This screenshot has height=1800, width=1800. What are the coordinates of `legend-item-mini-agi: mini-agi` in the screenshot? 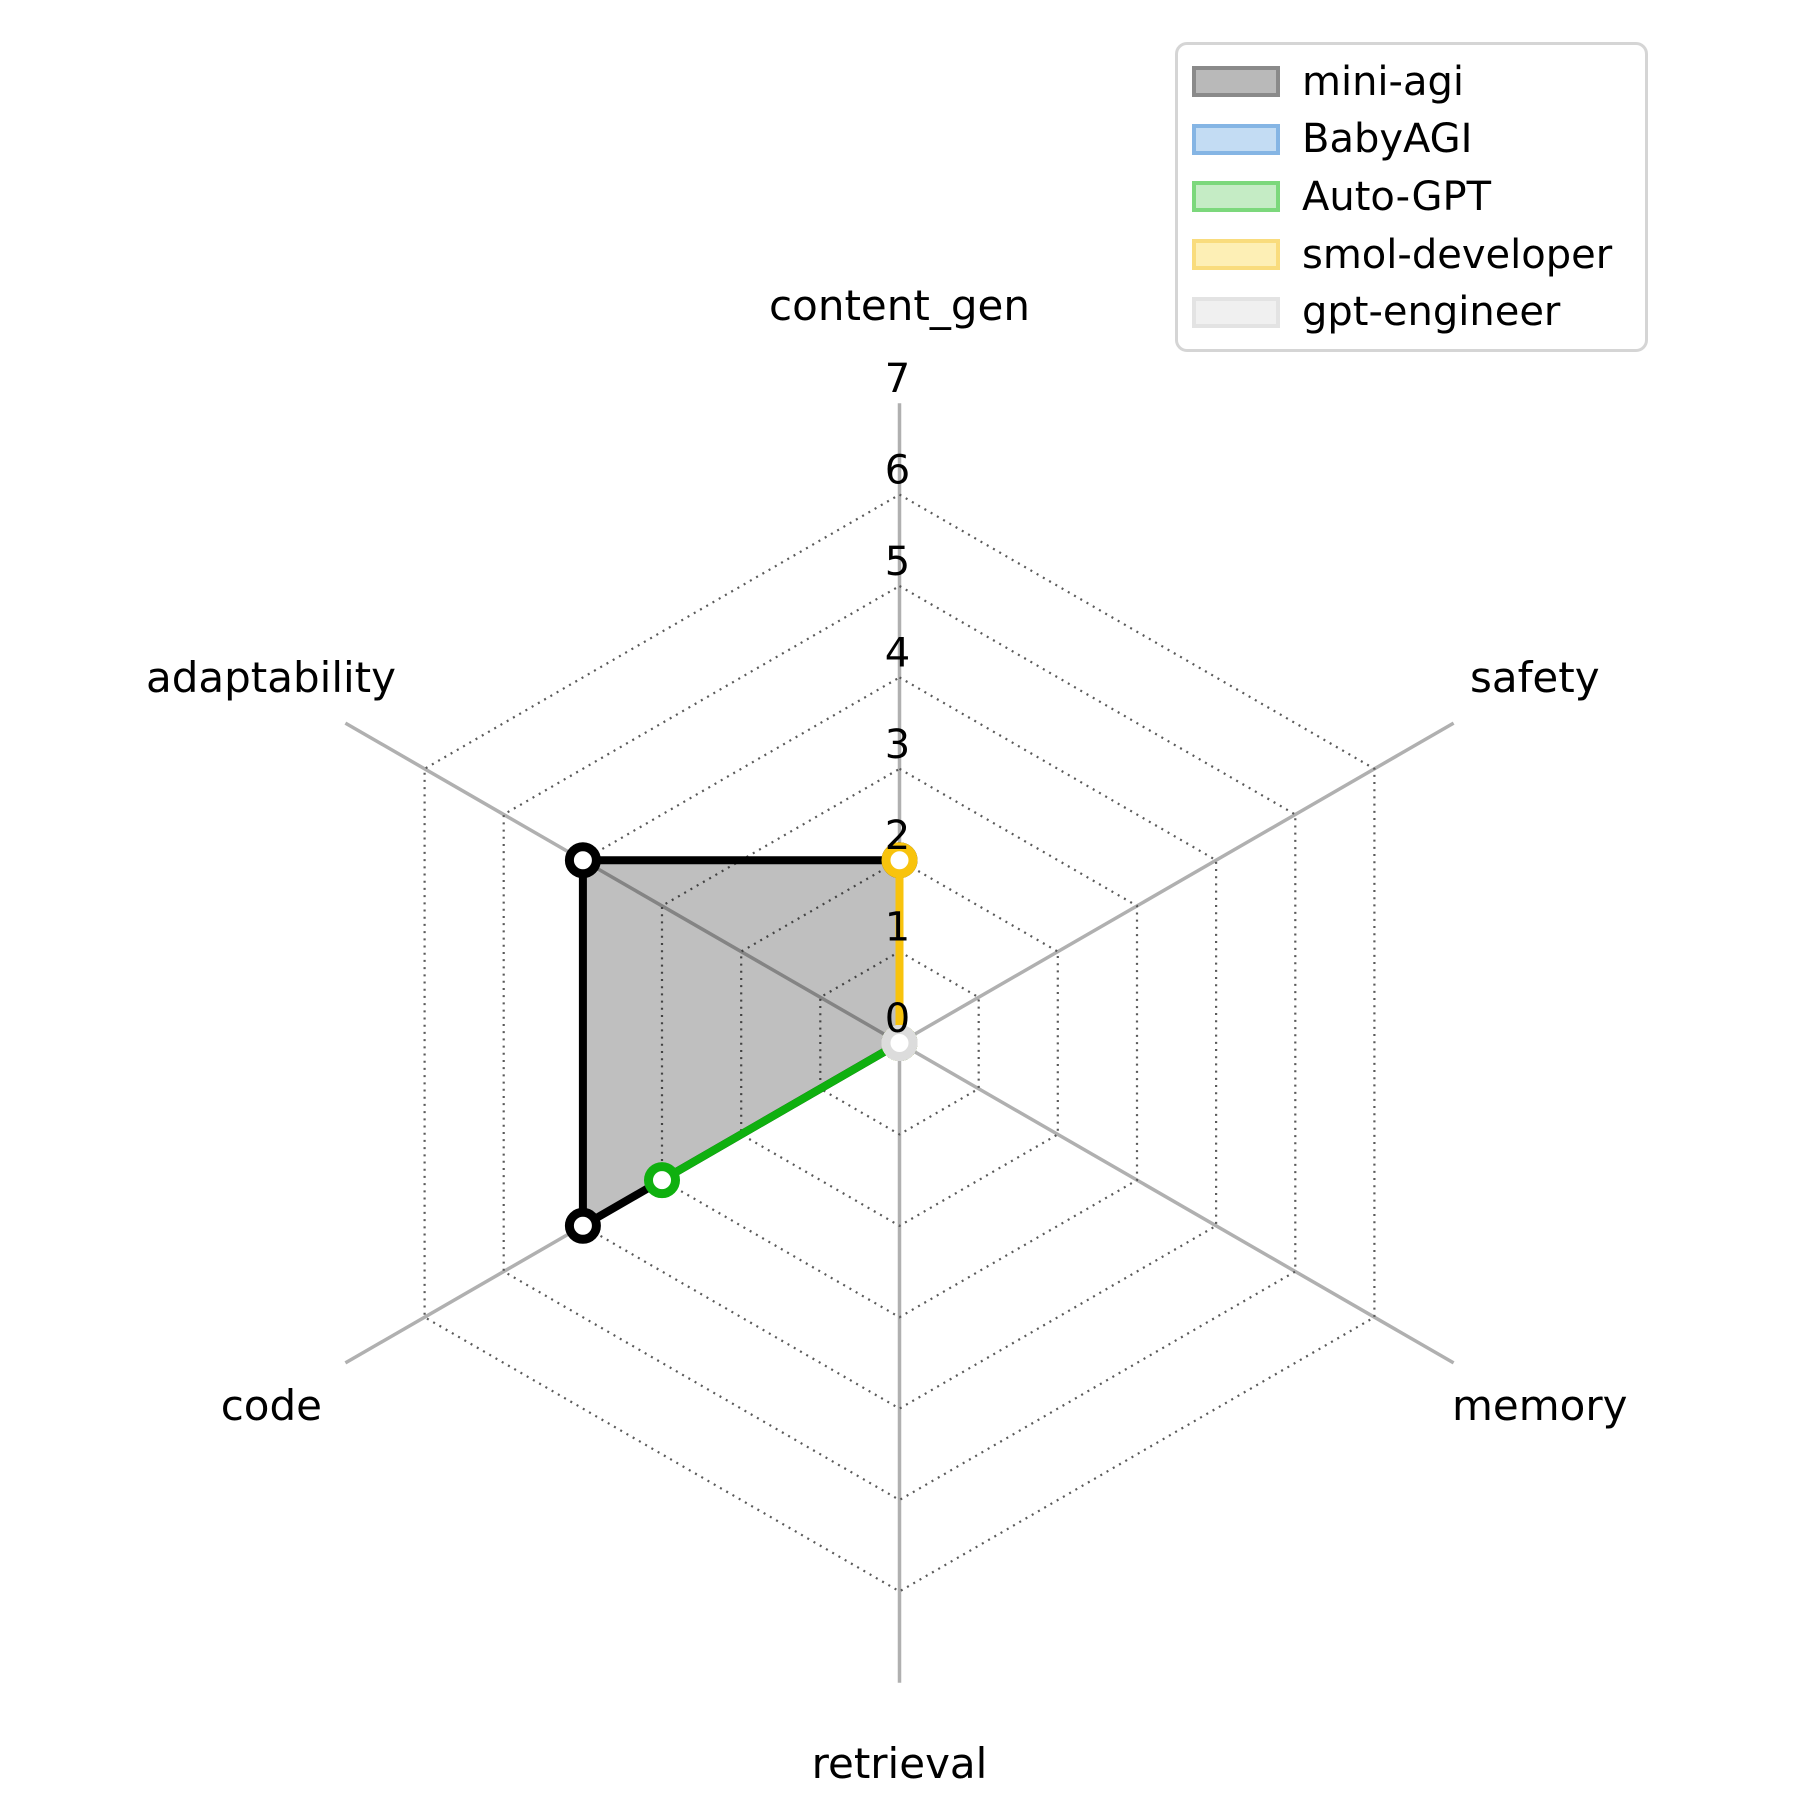 It's located at (1411, 82).